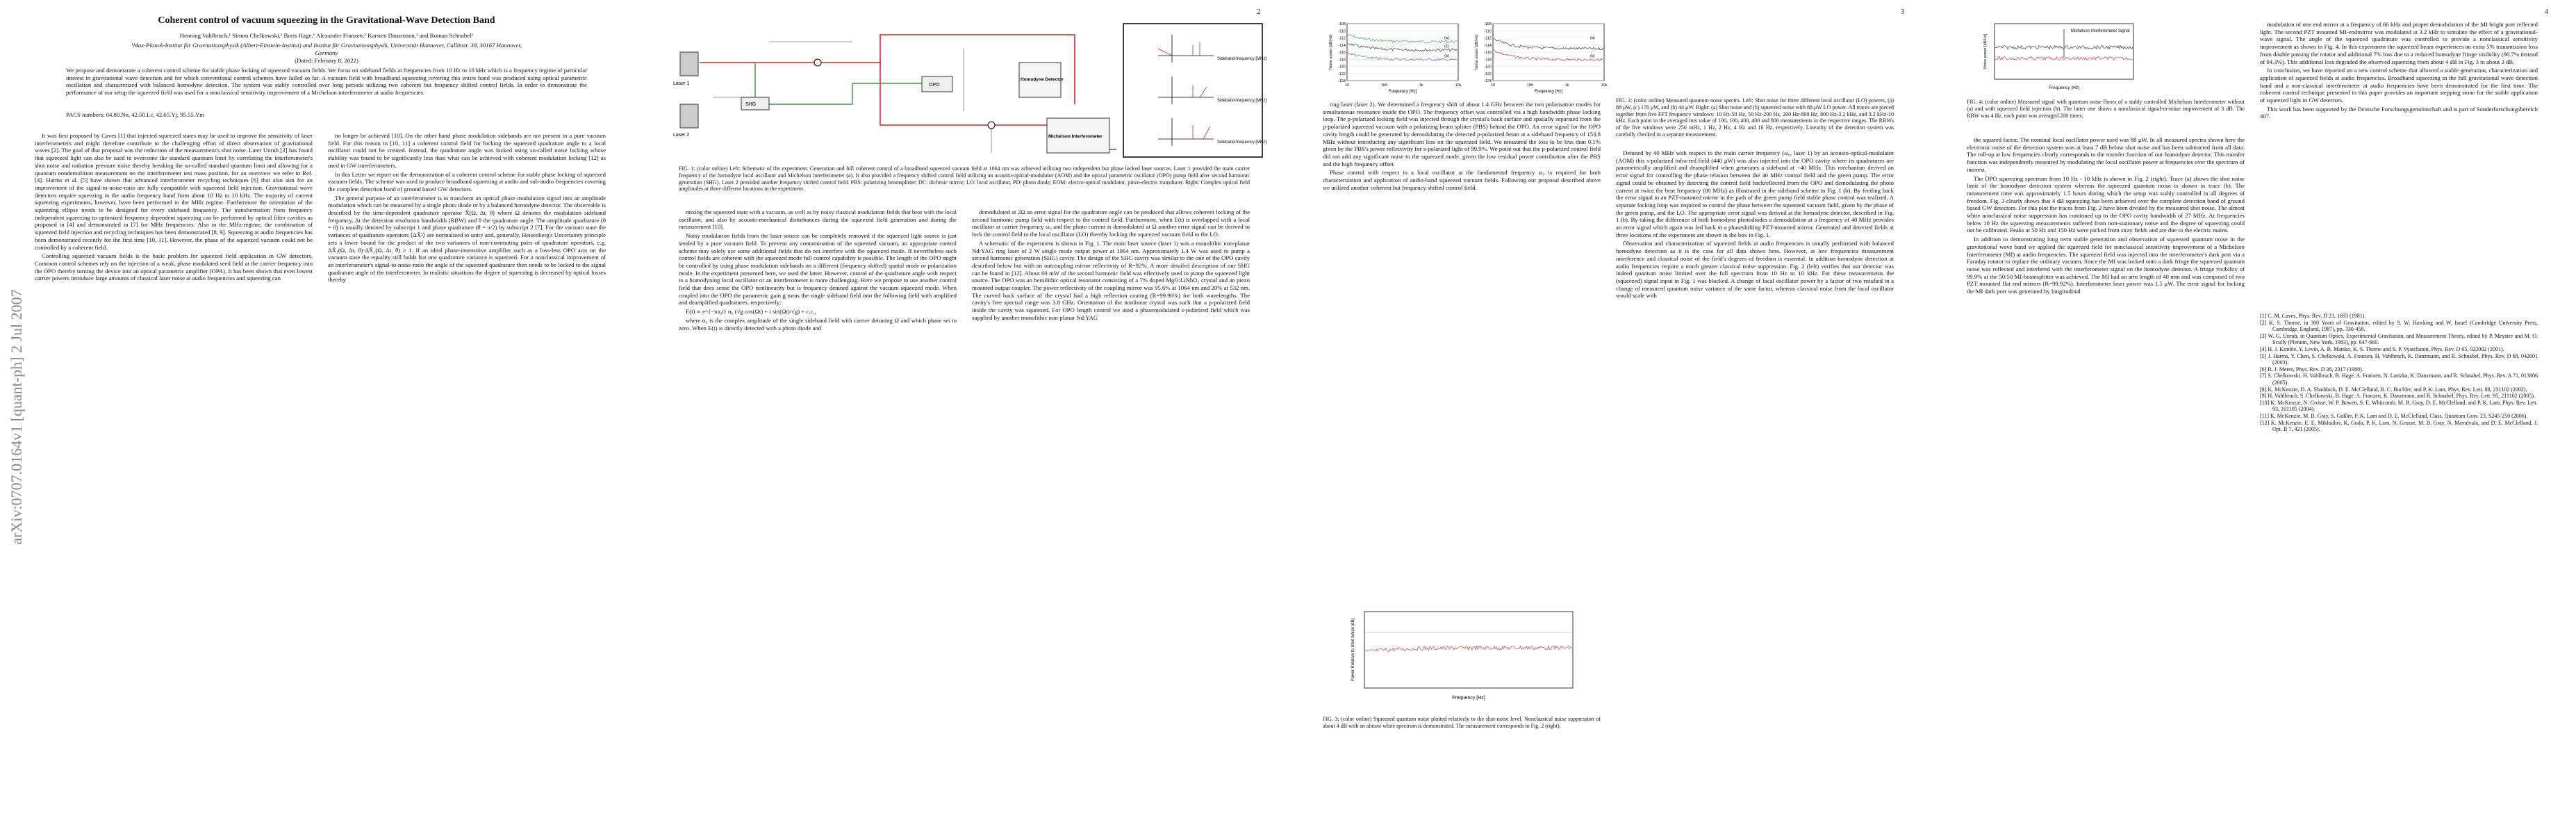 The width and height of the screenshot is (2576, 834). I want to click on opo-box, so click(937, 84).